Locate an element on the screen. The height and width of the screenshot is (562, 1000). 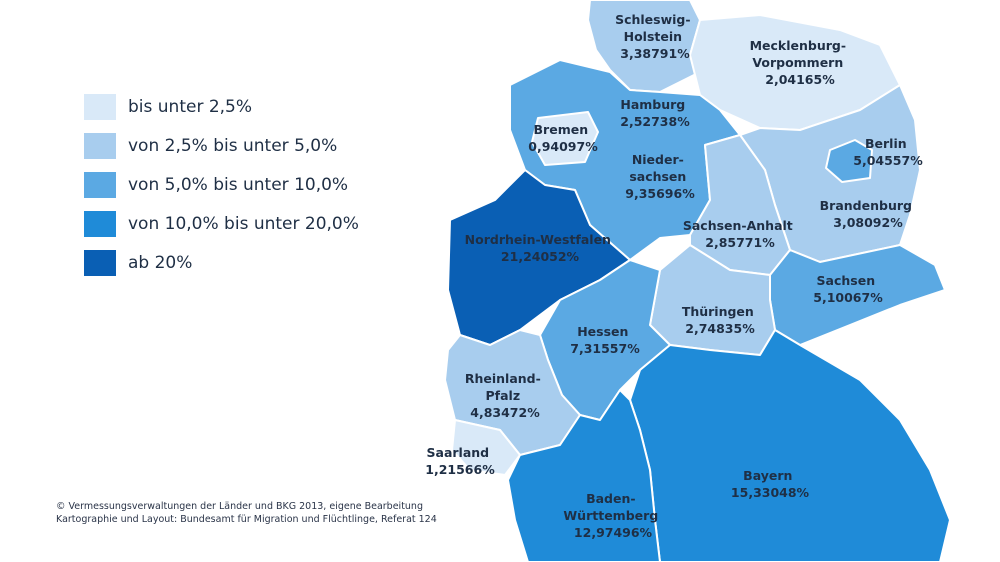
label-niedersachsen: Nieder- sachsen 9,35696% is located at coordinates (660, 176).